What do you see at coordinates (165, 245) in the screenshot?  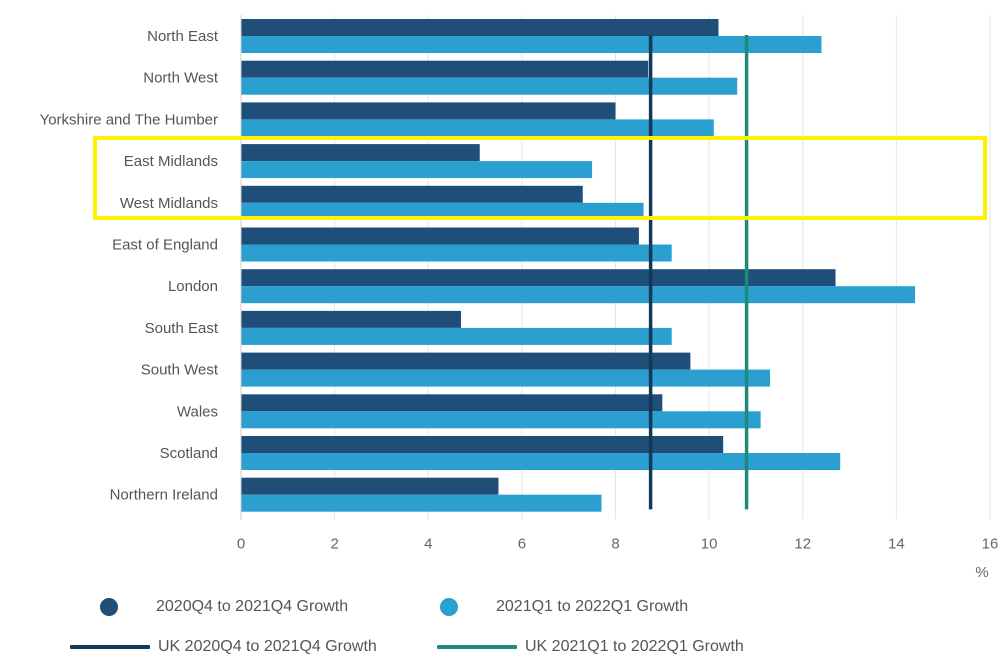 I see `category-label: East of England` at bounding box center [165, 245].